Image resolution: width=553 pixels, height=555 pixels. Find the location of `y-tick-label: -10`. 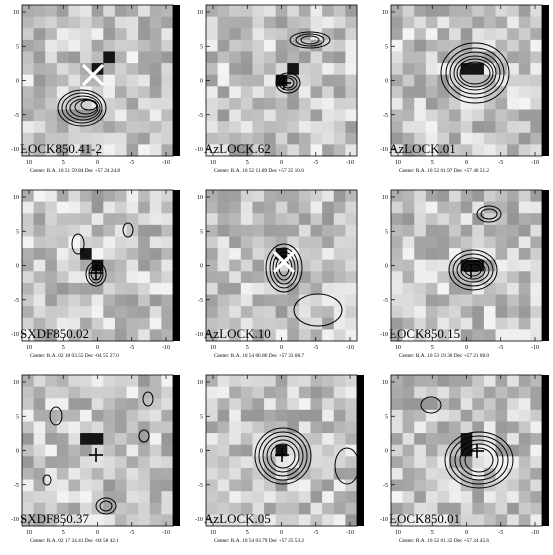

y-tick-label: -10 is located at coordinates (199, 335).